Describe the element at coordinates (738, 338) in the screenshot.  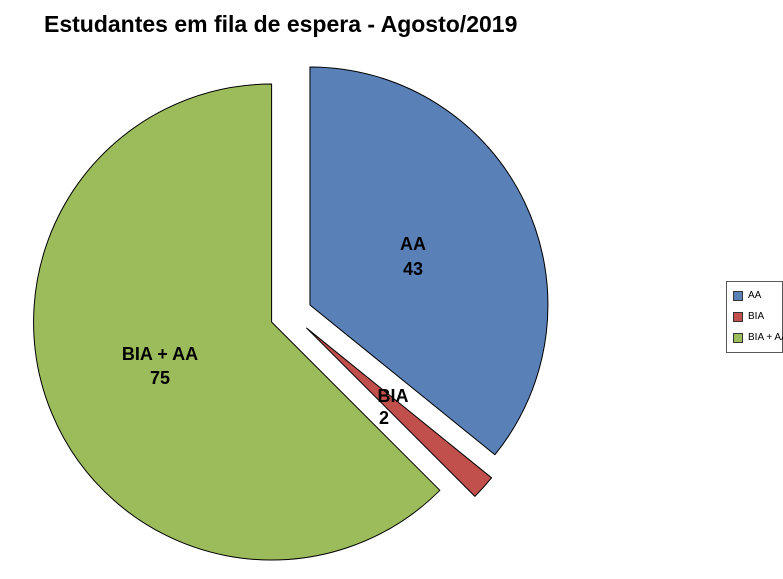
I see `legend-swatch-bia-aa` at that location.